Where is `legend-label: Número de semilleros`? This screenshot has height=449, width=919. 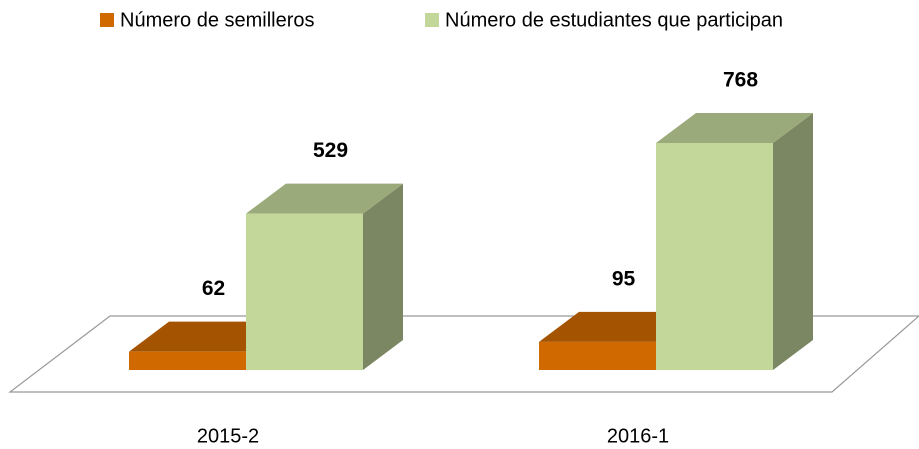 legend-label: Número de semilleros is located at coordinates (217, 20).